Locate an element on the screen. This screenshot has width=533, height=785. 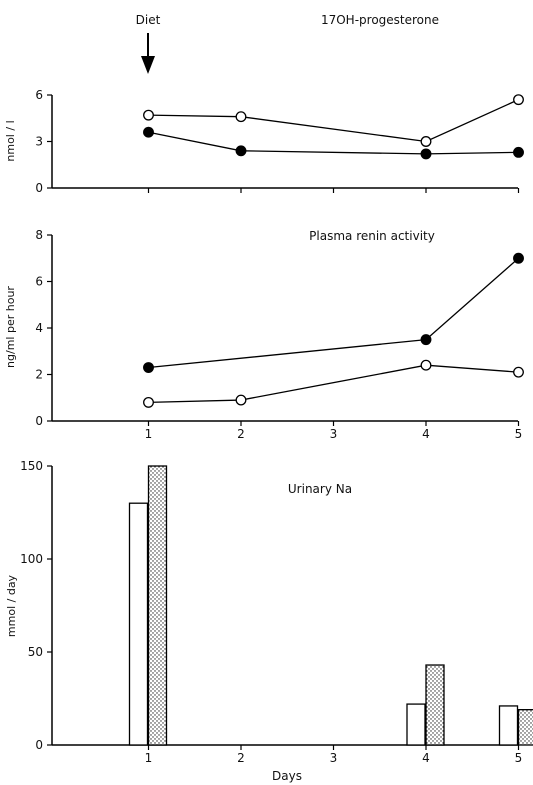
panel3-y-label: mmol / day is located at coordinates (11, 605).